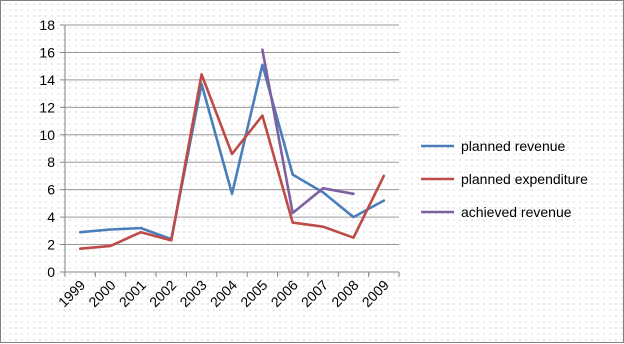  Describe the element at coordinates (71, 293) in the screenshot. I see `x-tick-label: 1999` at that location.